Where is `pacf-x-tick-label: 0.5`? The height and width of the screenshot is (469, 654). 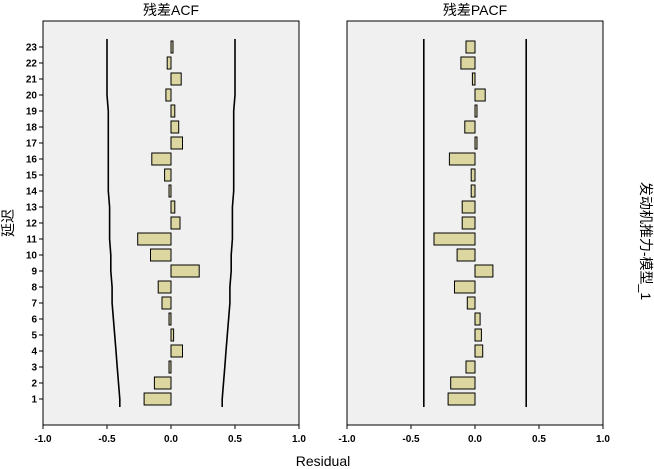
pacf-x-tick-label: 0.5 is located at coordinates (539, 439).